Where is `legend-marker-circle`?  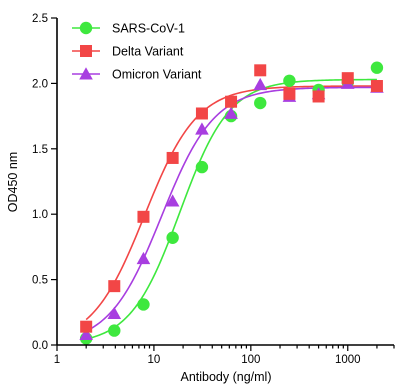 legend-marker-circle is located at coordinates (86, 28).